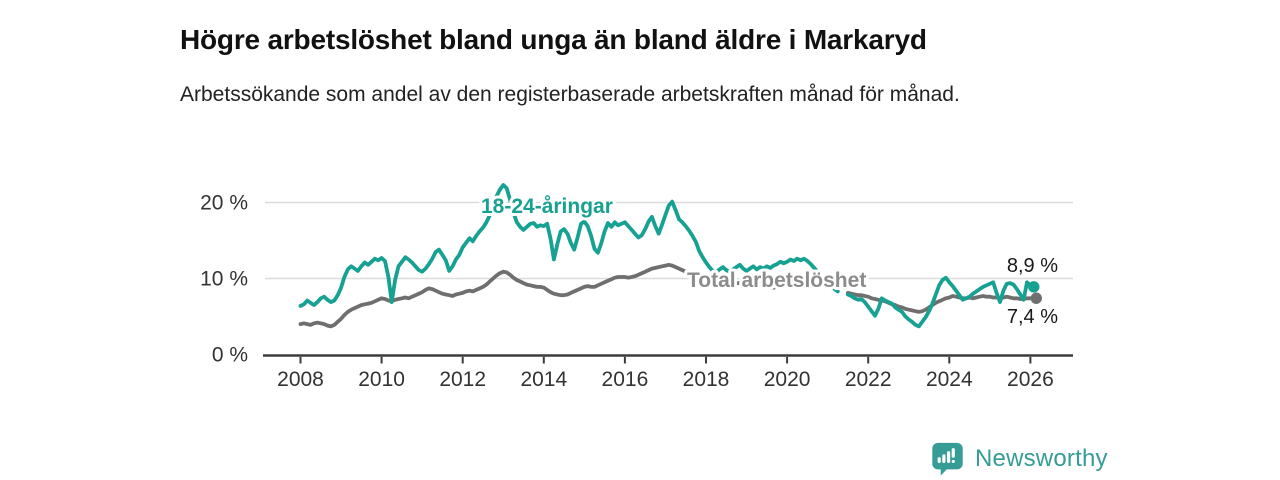 The image size is (1280, 480). Describe the element at coordinates (224, 203) in the screenshot. I see `y-tick-label: 20 %` at that location.